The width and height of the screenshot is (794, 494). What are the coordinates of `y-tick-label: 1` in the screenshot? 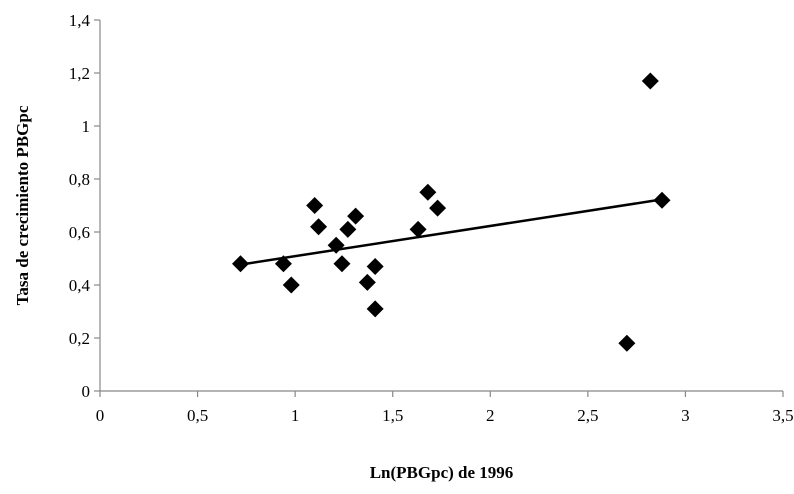 It's located at (86, 126).